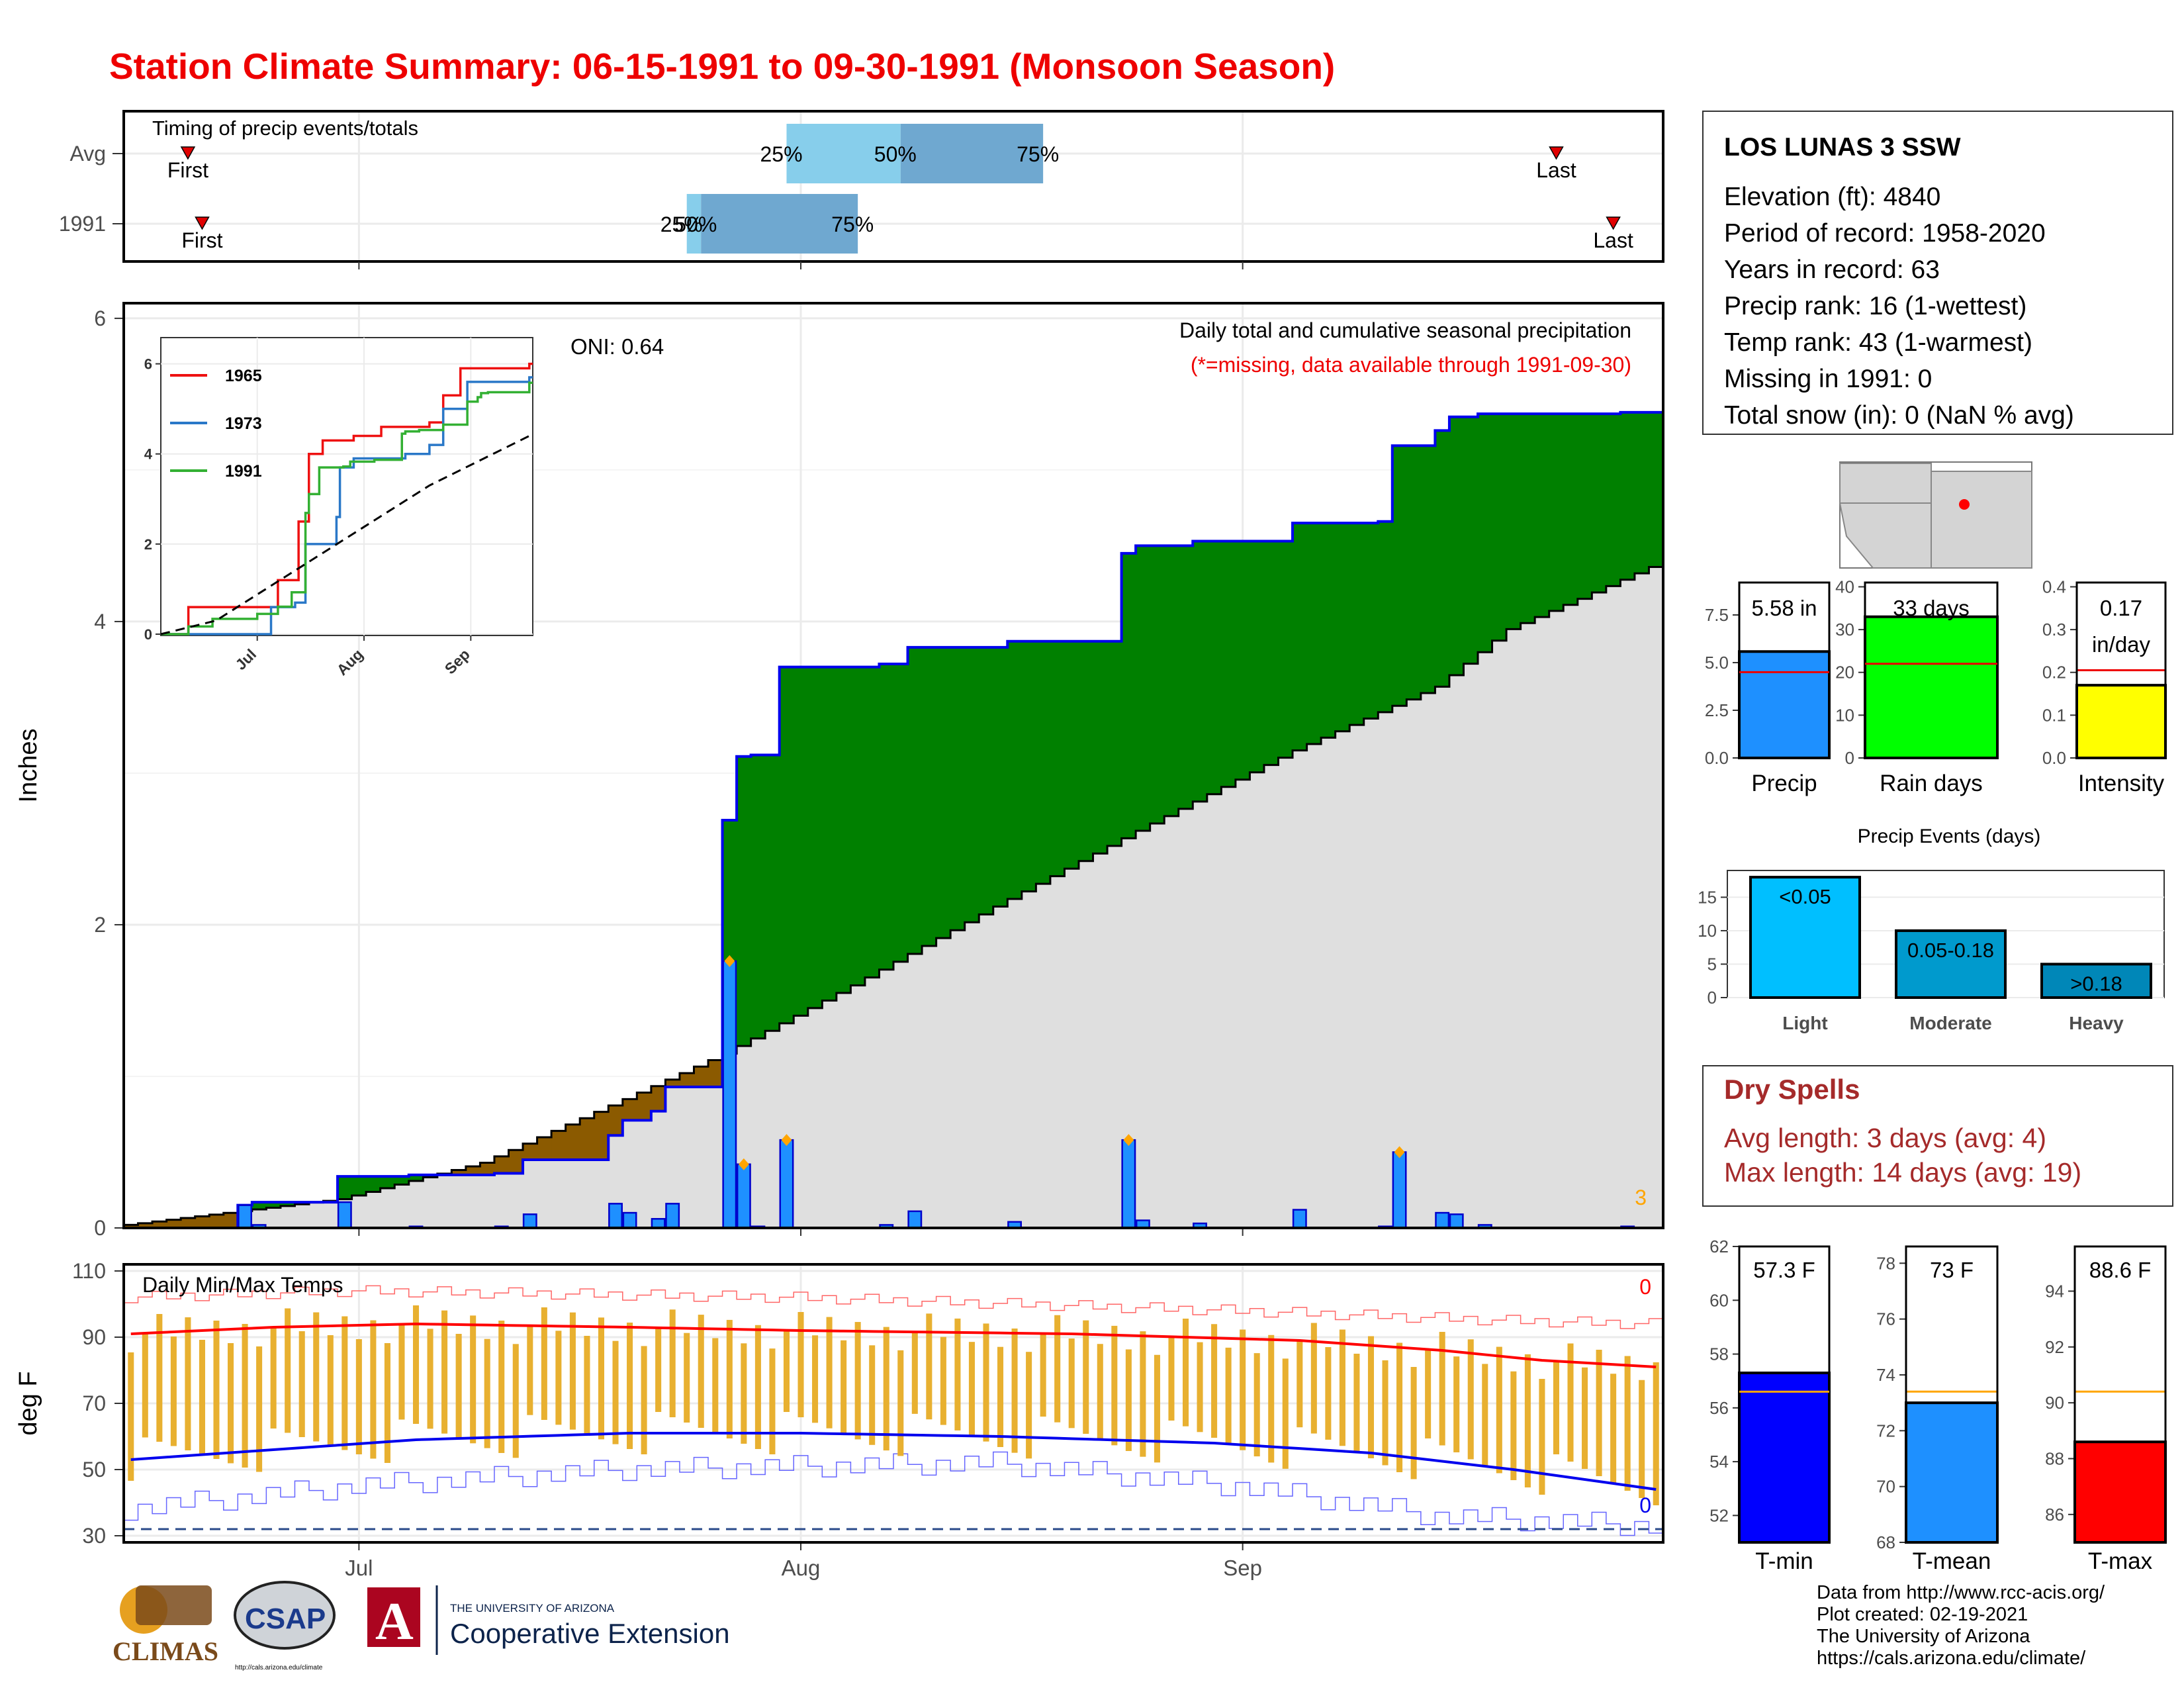 Image resolution: width=2184 pixels, height=1688 pixels. I want to click on temp-summary-y-tick-label: 58, so click(1719, 1354).